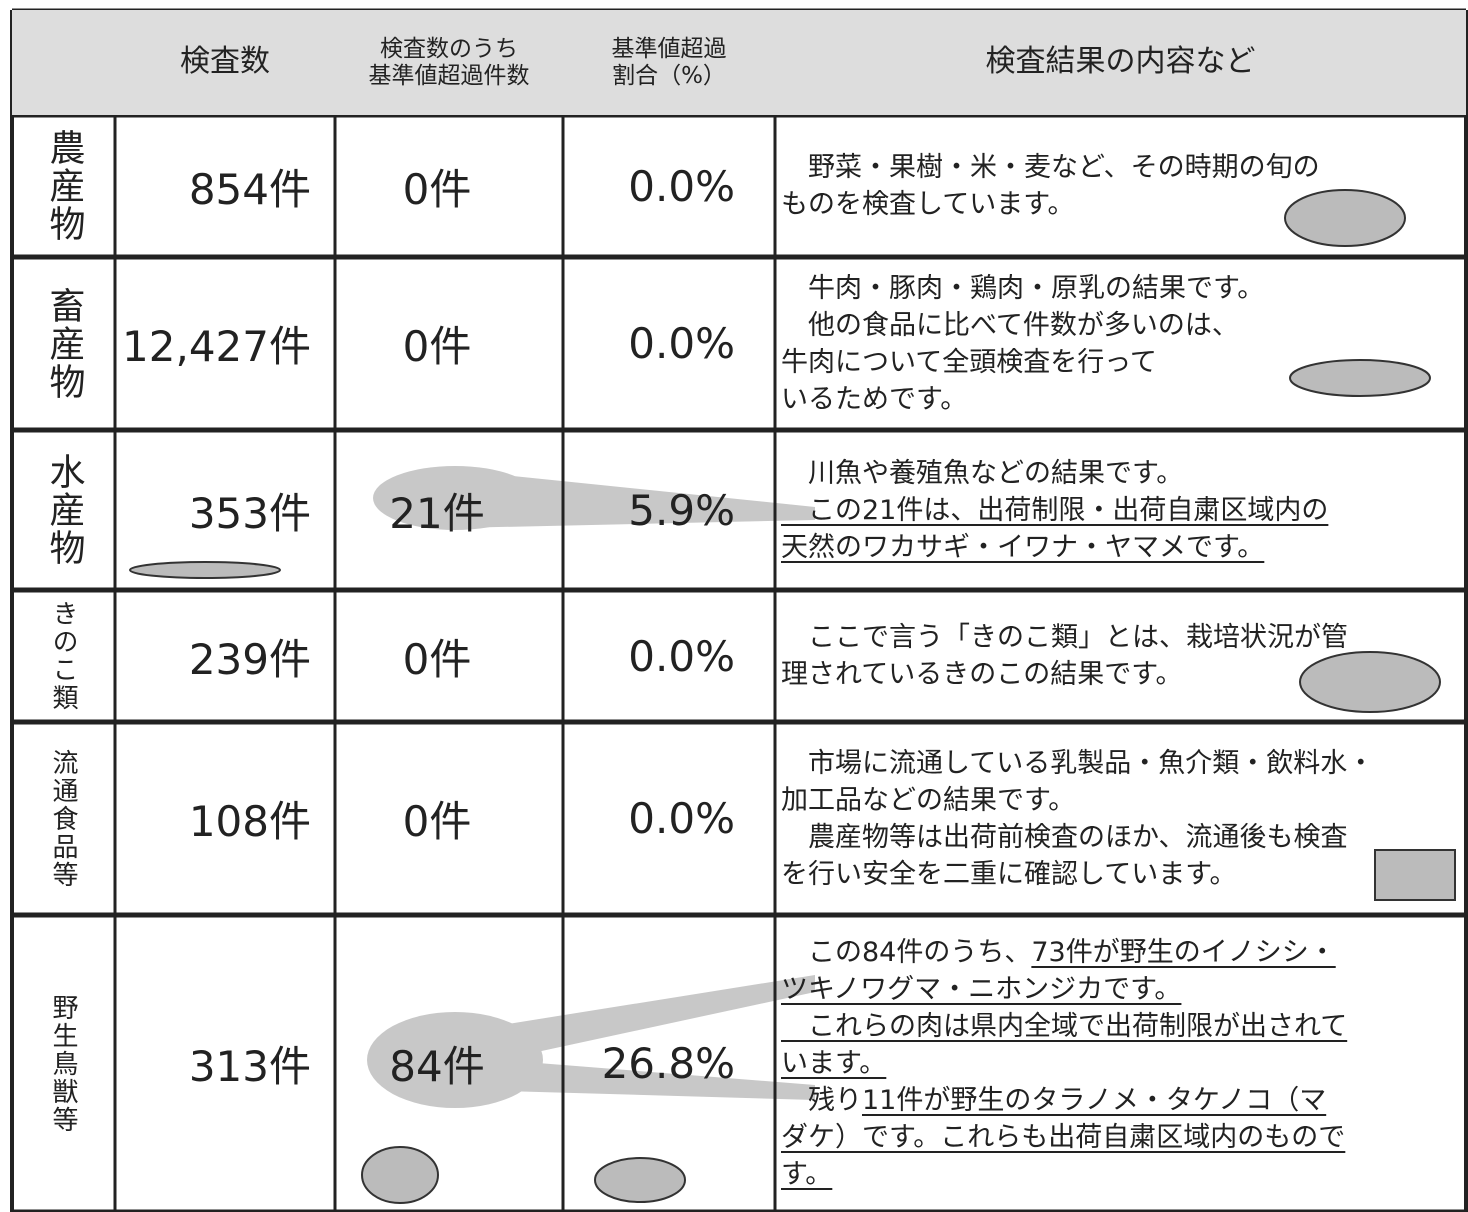  I want to click on description-line: 牛肉・豚肉・鶏肉・原乳の結果です。, so click(1022, 288).